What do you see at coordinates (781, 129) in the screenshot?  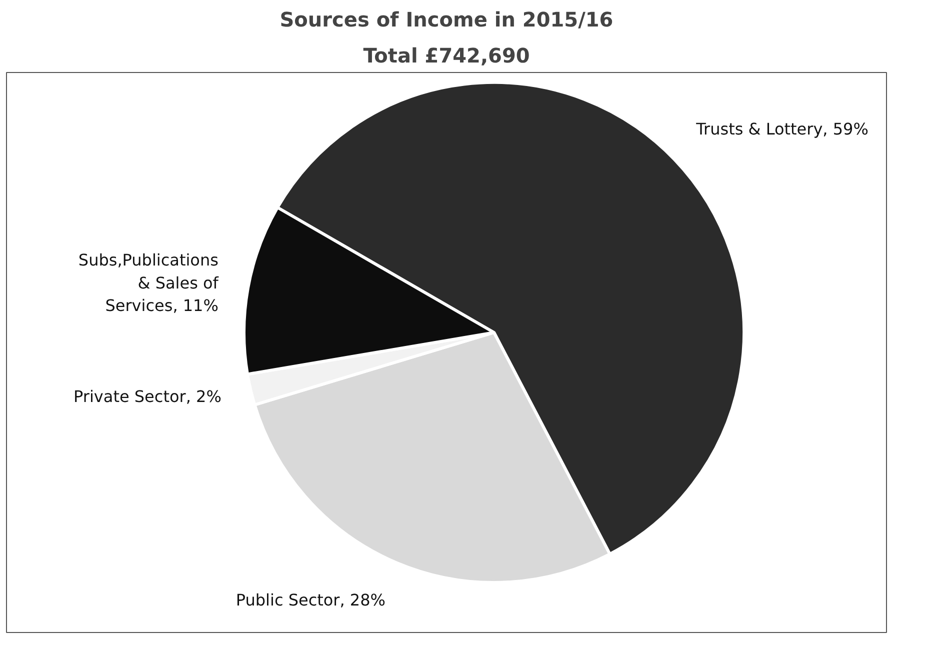 I see `slice-label: Trusts & Lottery, 59%` at bounding box center [781, 129].